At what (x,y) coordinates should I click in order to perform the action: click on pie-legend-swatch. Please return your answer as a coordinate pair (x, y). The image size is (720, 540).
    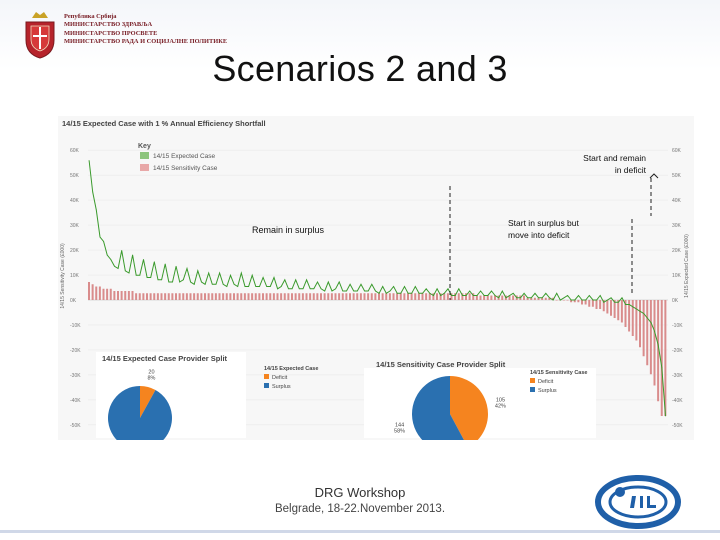
    Looking at the image, I should click on (532, 389).